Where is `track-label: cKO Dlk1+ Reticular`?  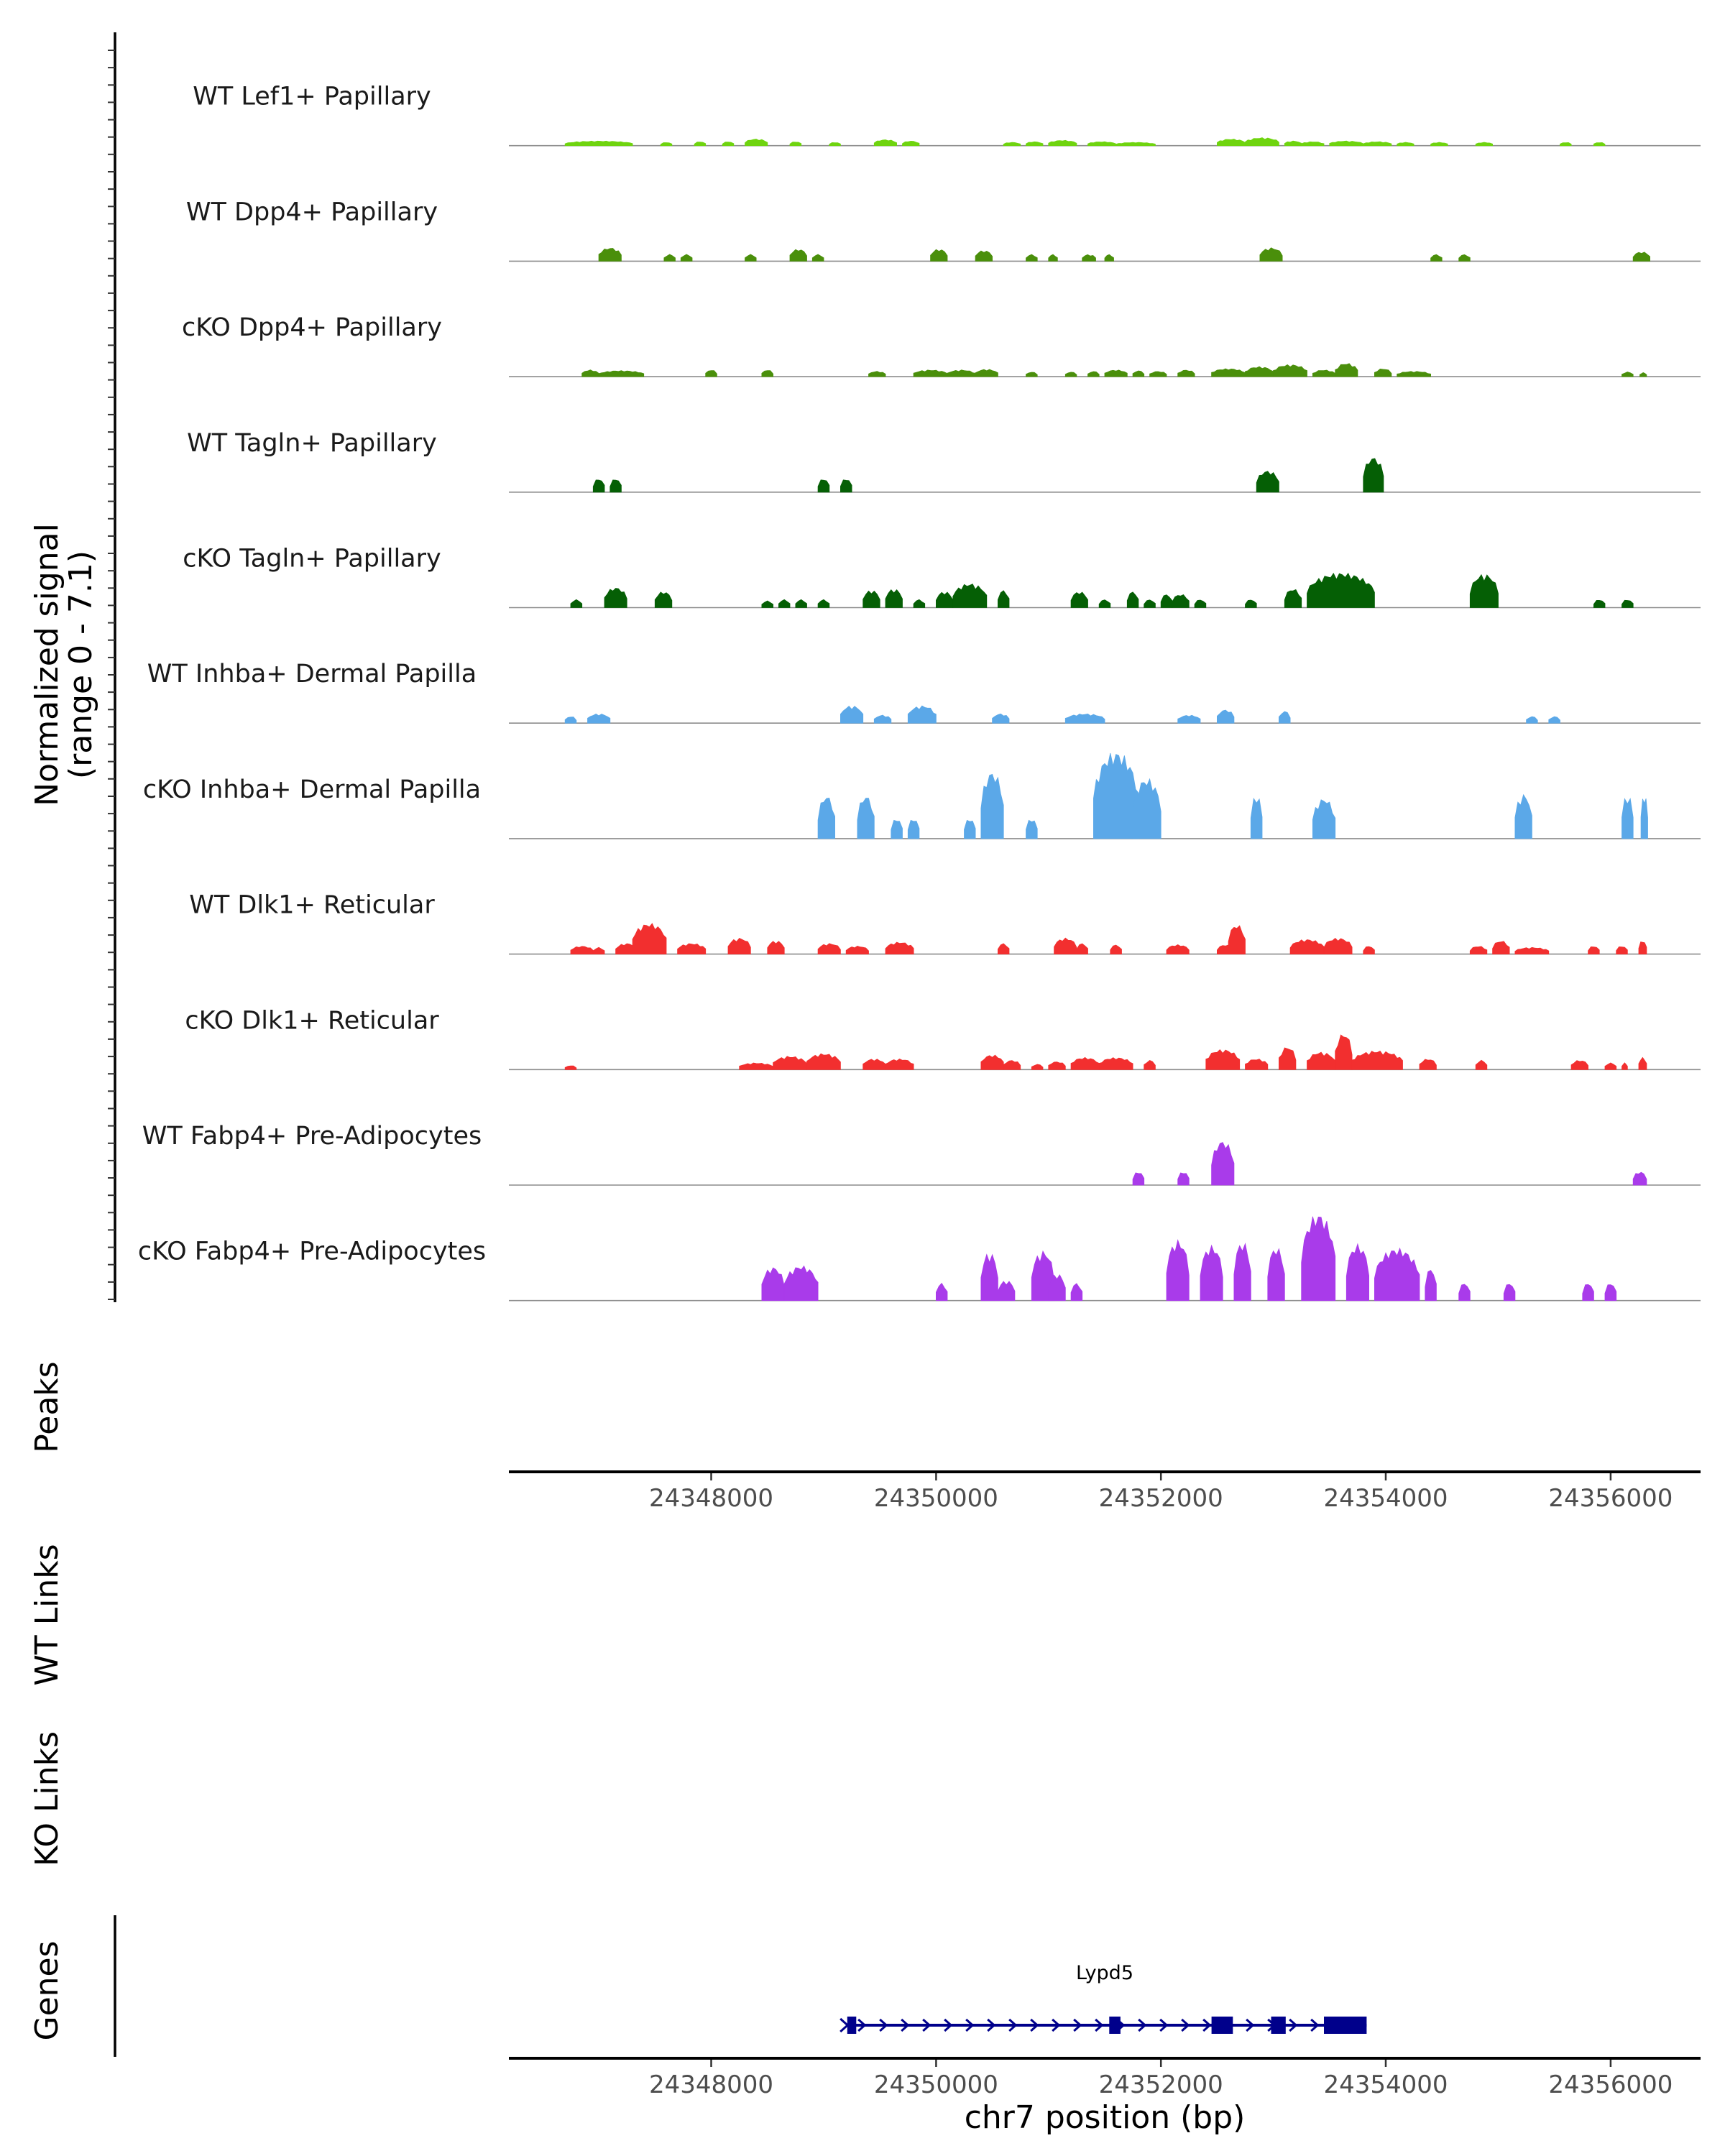
track-label: cKO Dlk1+ Reticular is located at coordinates (312, 1021).